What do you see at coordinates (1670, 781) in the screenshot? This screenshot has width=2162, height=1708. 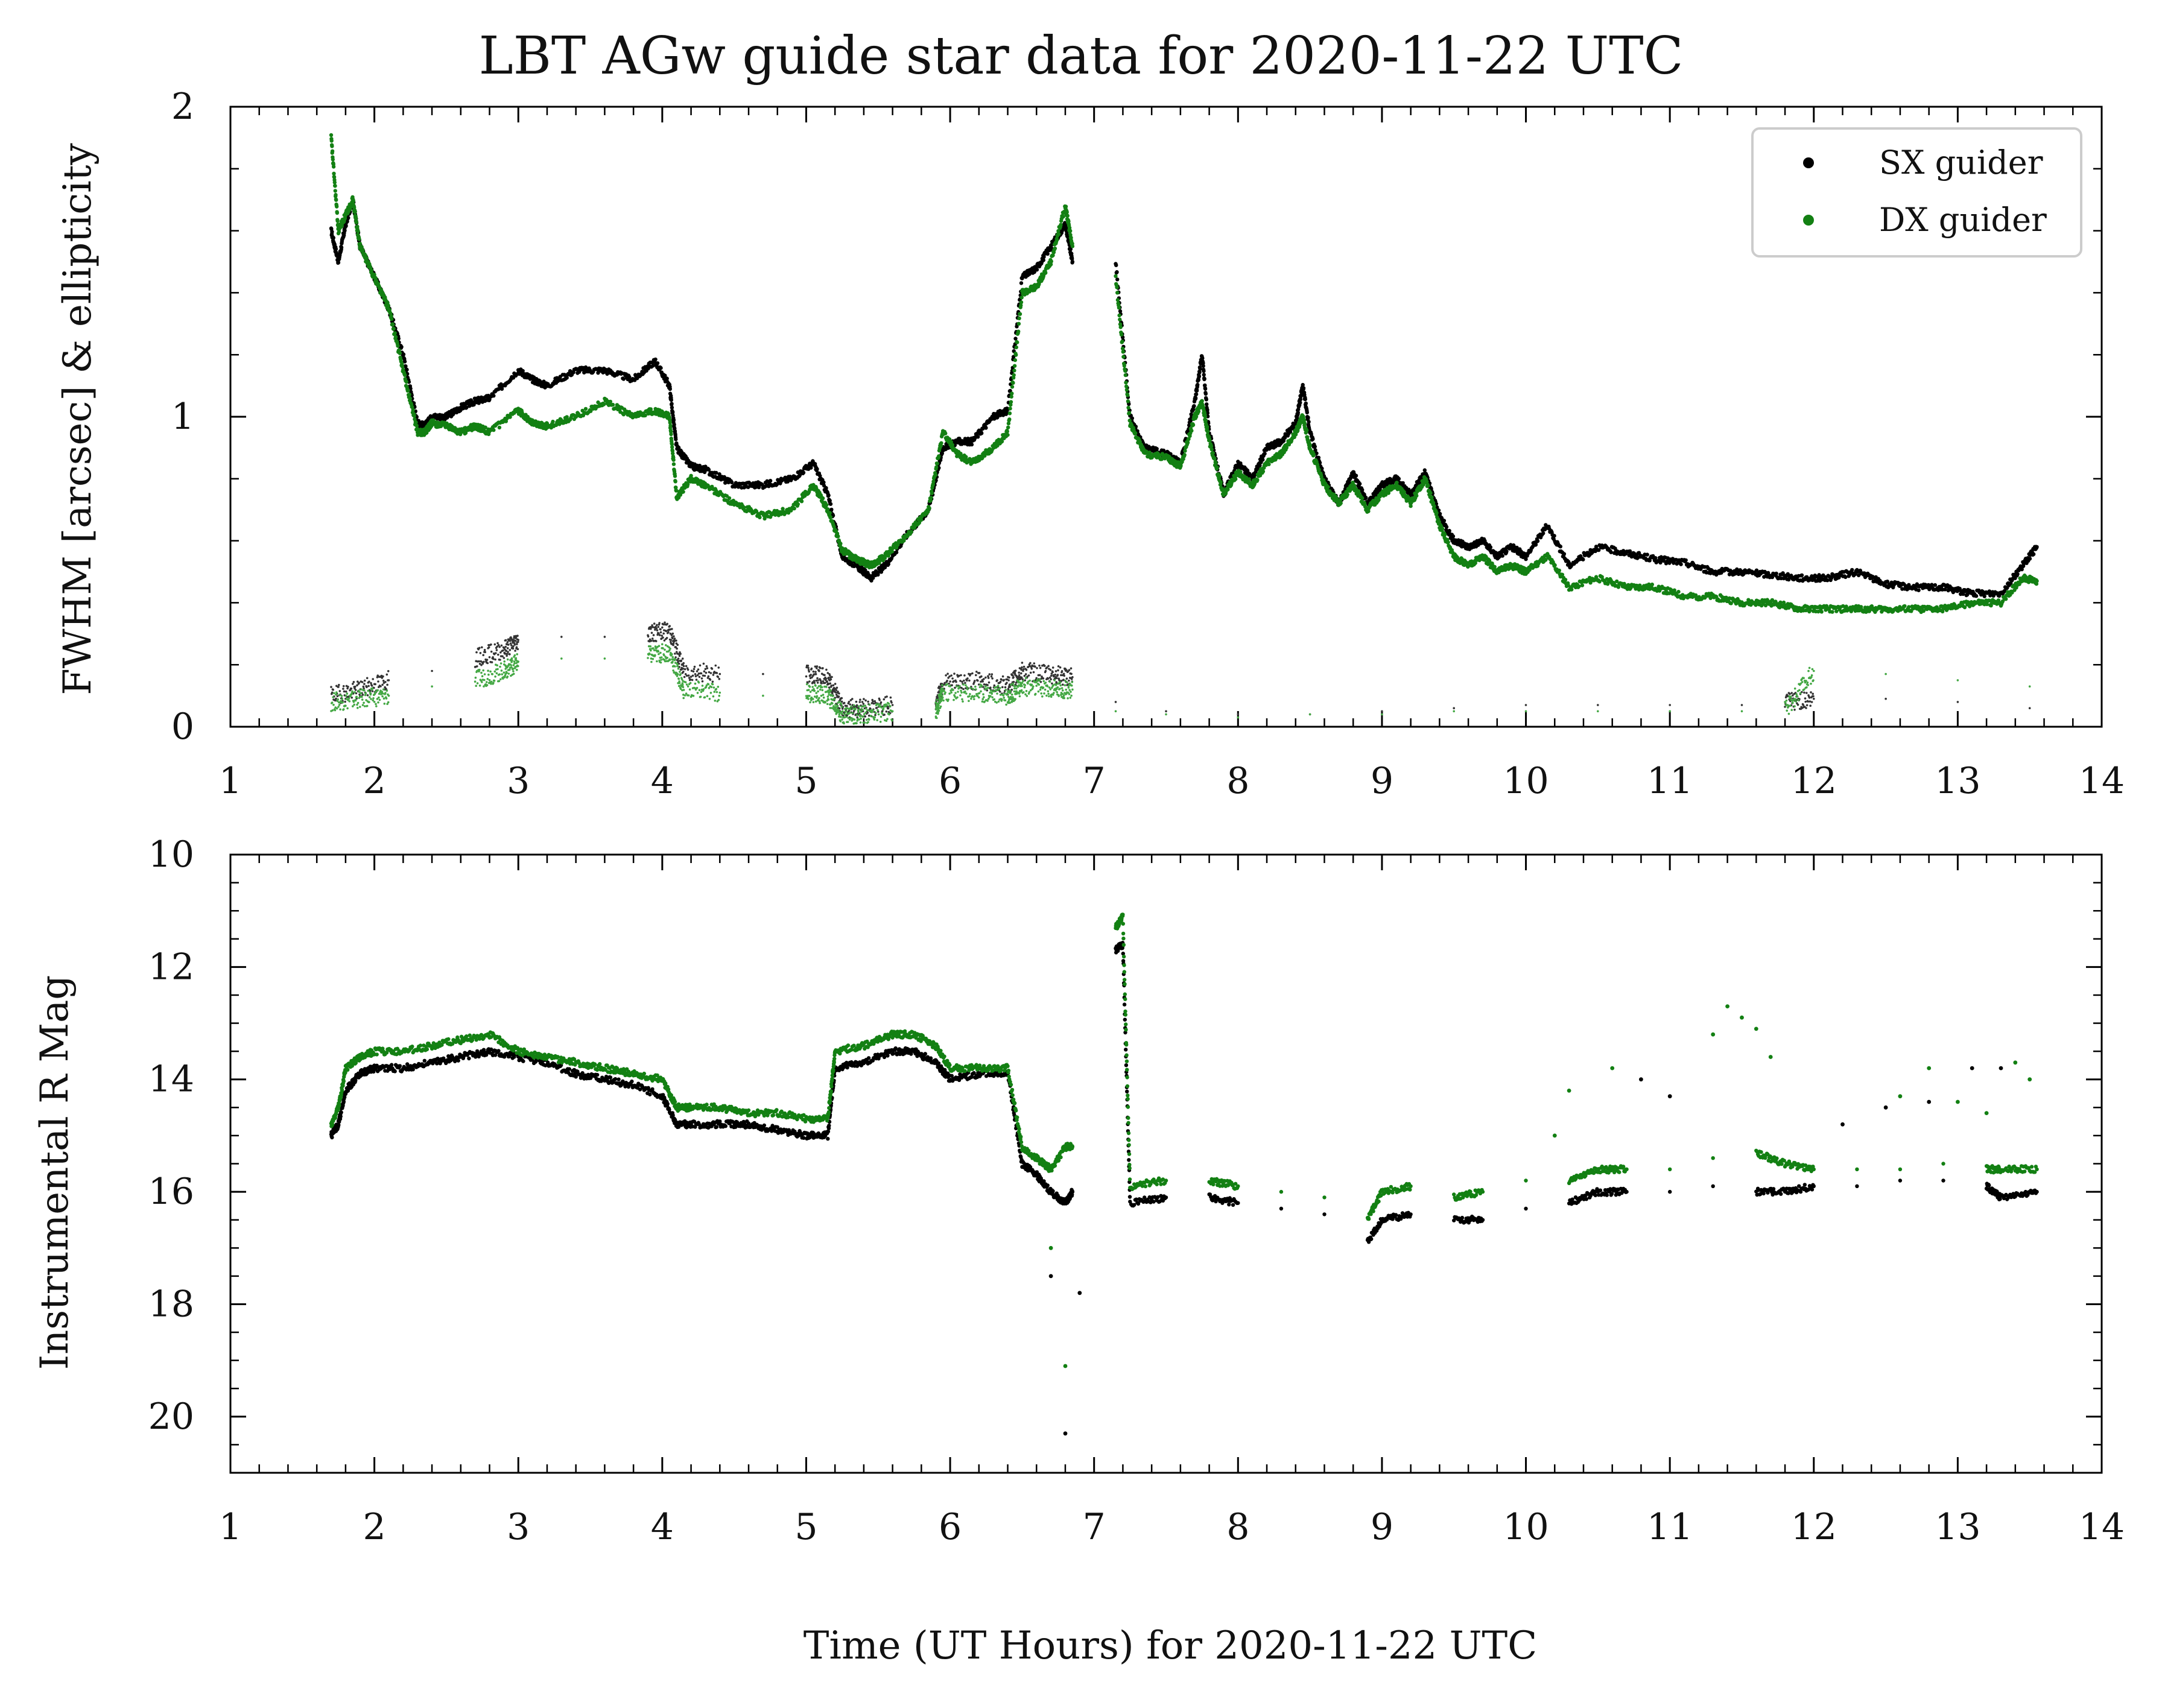 I see `top-x-tick-label: 11` at bounding box center [1670, 781].